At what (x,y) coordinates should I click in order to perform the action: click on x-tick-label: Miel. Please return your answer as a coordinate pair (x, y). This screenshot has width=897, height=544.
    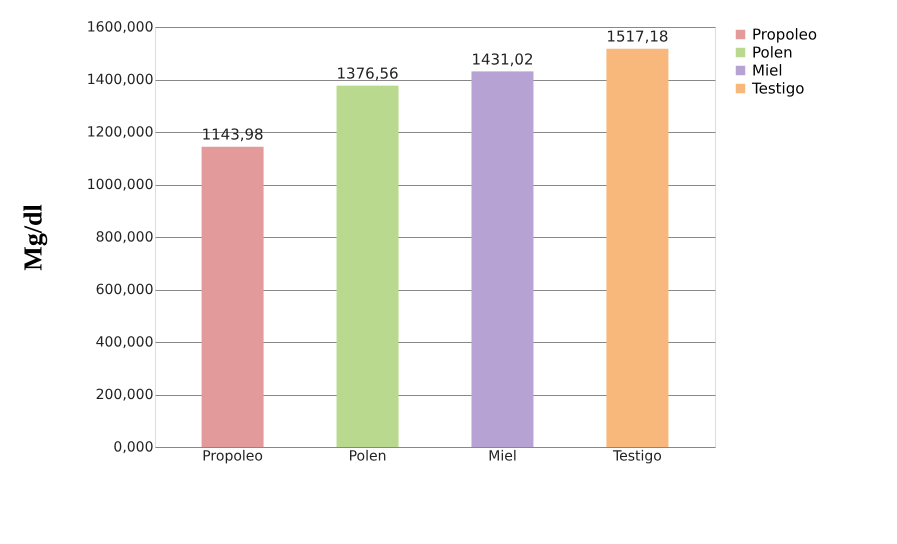
    Looking at the image, I should click on (502, 456).